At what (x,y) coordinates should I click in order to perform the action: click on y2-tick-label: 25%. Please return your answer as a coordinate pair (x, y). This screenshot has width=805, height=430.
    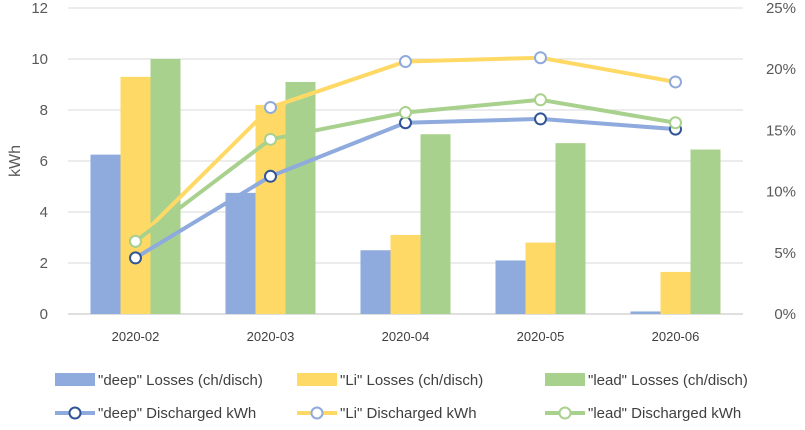
    Looking at the image, I should click on (781, 8).